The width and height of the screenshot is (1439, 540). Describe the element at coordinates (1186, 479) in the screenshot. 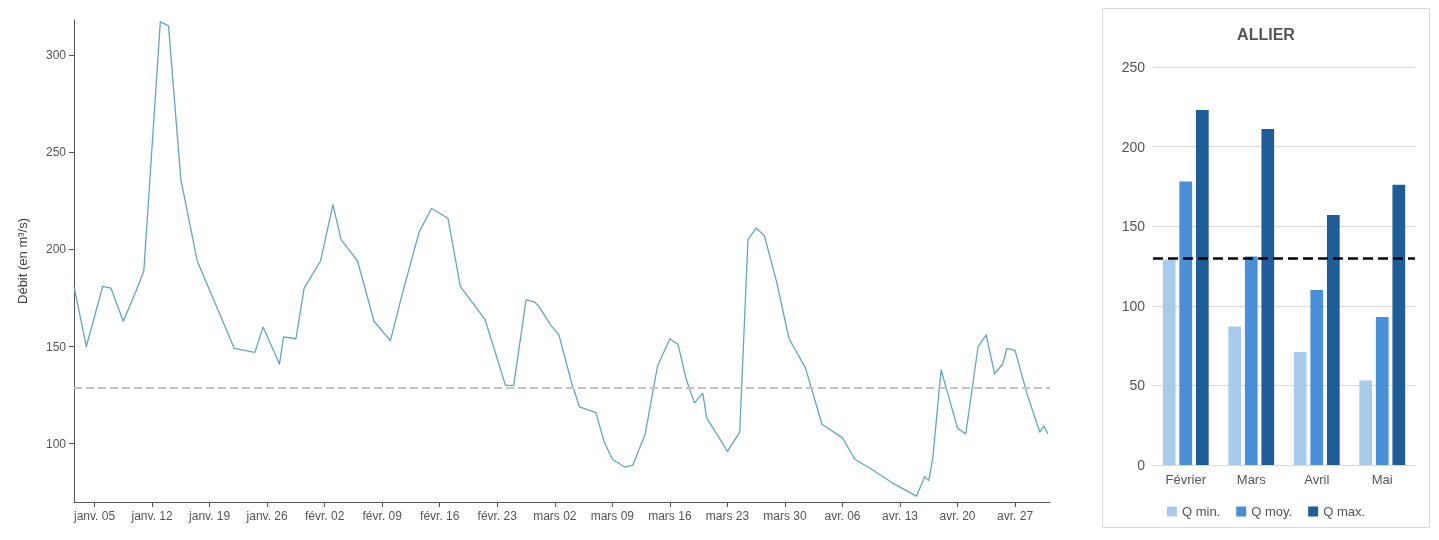

I see `x-tick-label: Février` at that location.